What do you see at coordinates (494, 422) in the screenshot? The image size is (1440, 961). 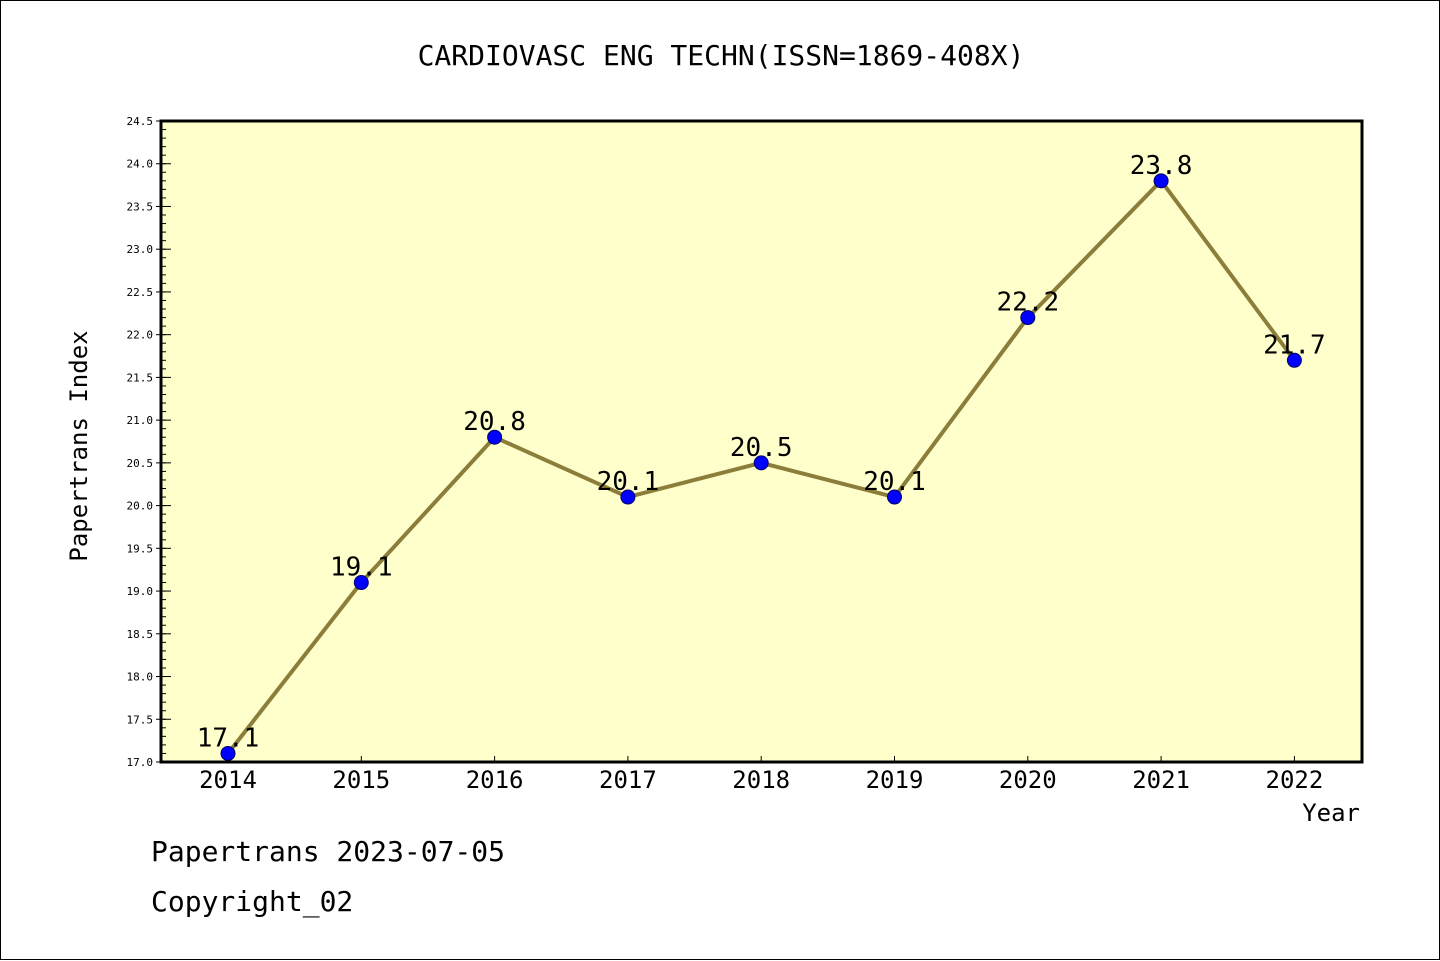 I see `data-label: 20.8` at bounding box center [494, 422].